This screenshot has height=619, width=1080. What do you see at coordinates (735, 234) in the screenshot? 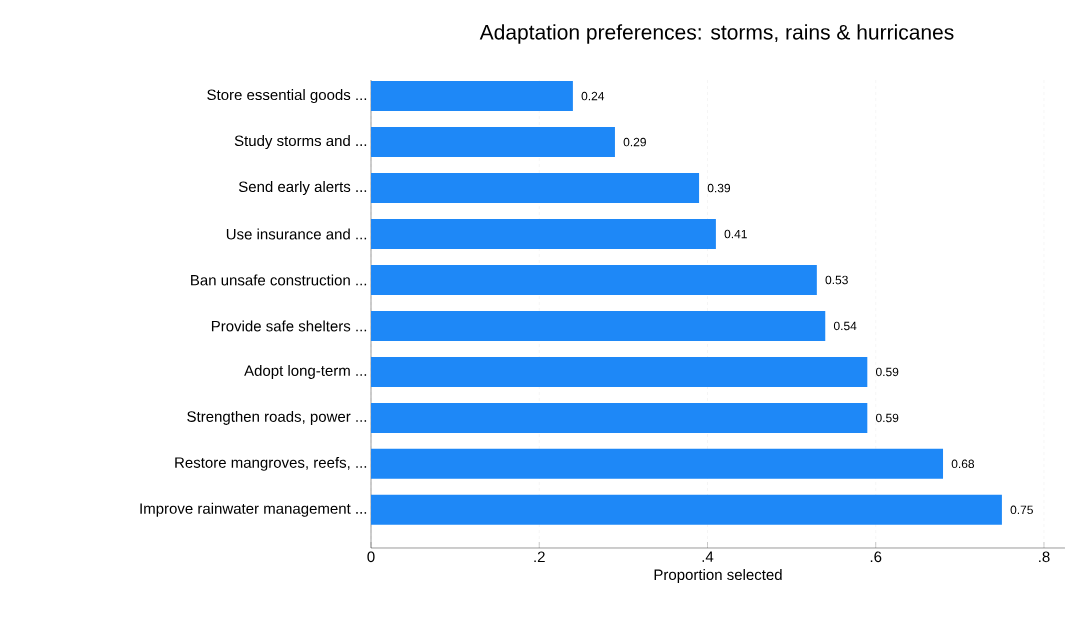
I see `data-label: 0.41` at bounding box center [735, 234].